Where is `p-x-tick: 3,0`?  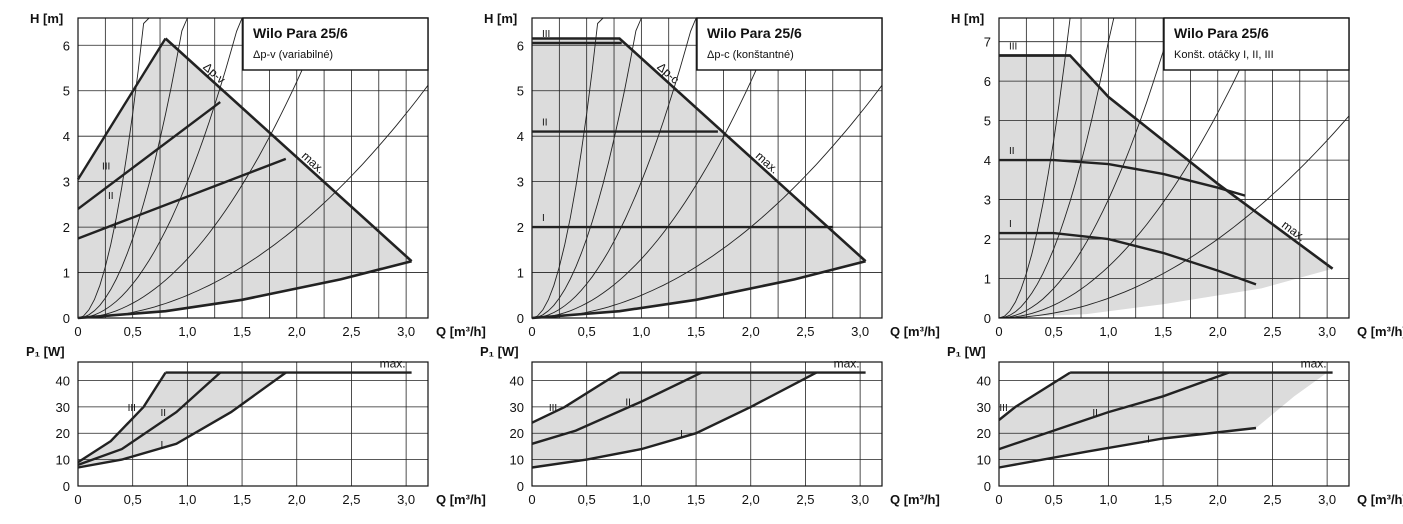 p-x-tick: 3,0 is located at coordinates (406, 499).